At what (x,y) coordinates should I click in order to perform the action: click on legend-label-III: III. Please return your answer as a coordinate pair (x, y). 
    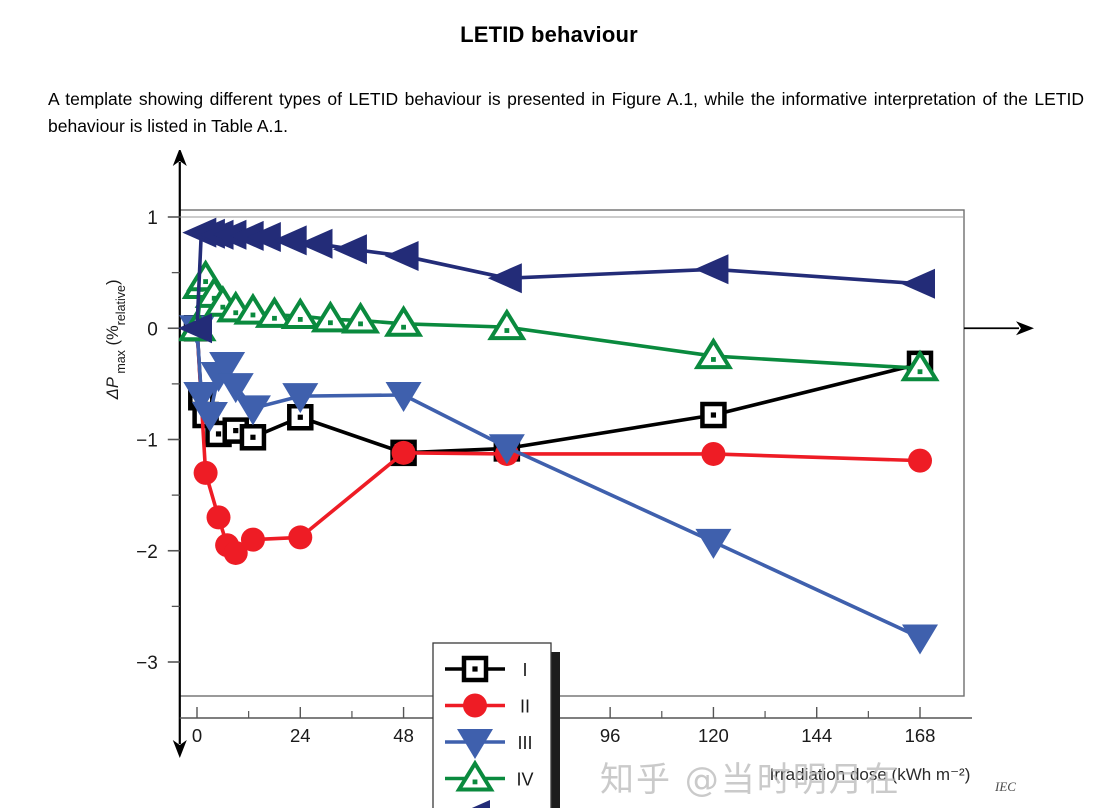
    Looking at the image, I should click on (524, 743).